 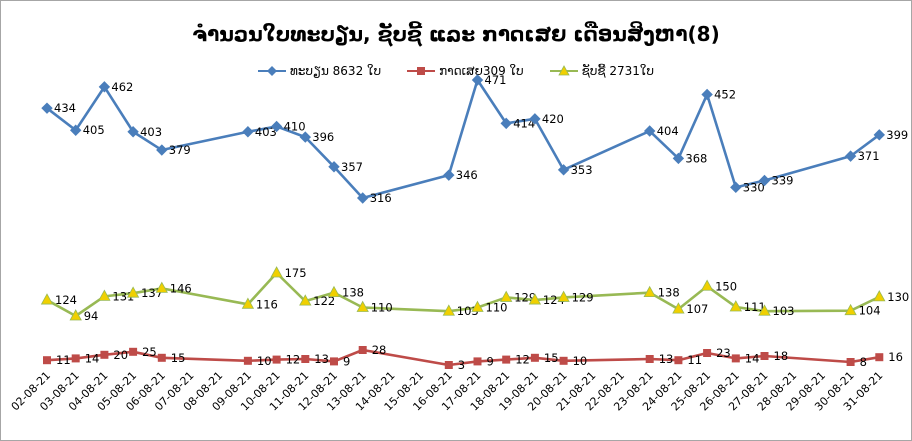 I want to click on data-label-s2: 110, so click(x=382, y=308).